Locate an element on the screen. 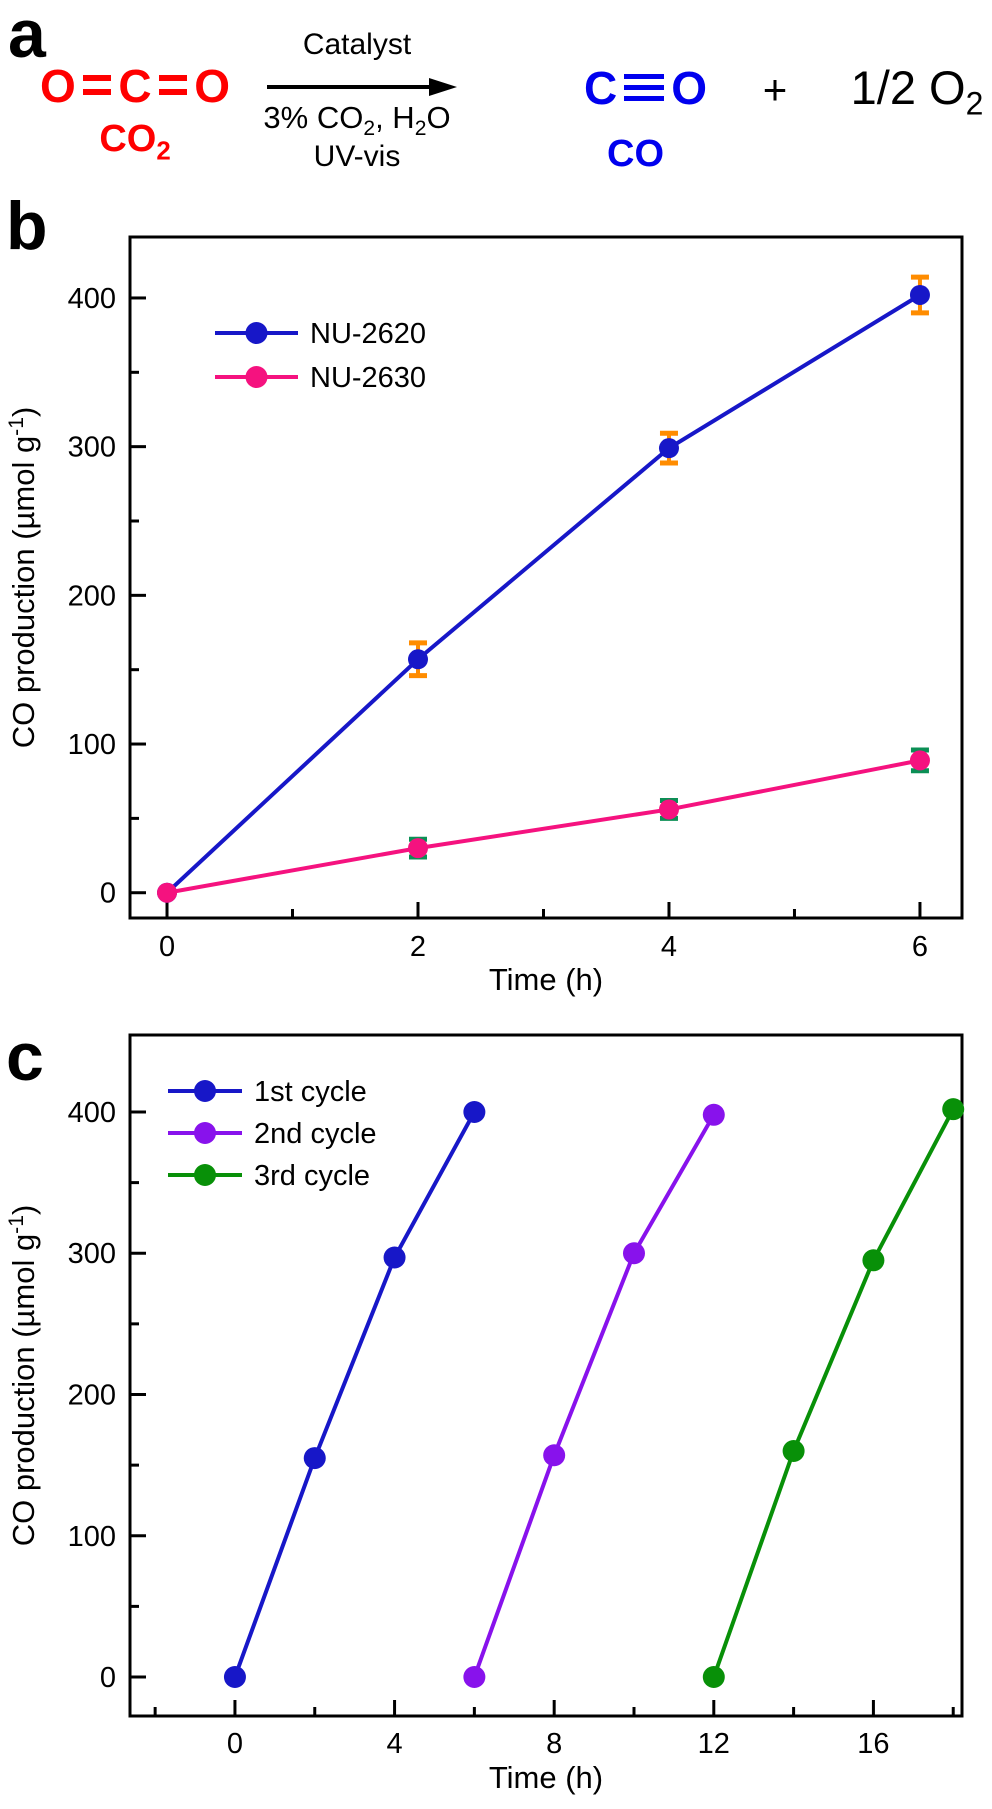 Image resolution: width=992 pixels, height=1809 pixels. legend-item: NU-2630 is located at coordinates (320, 378).